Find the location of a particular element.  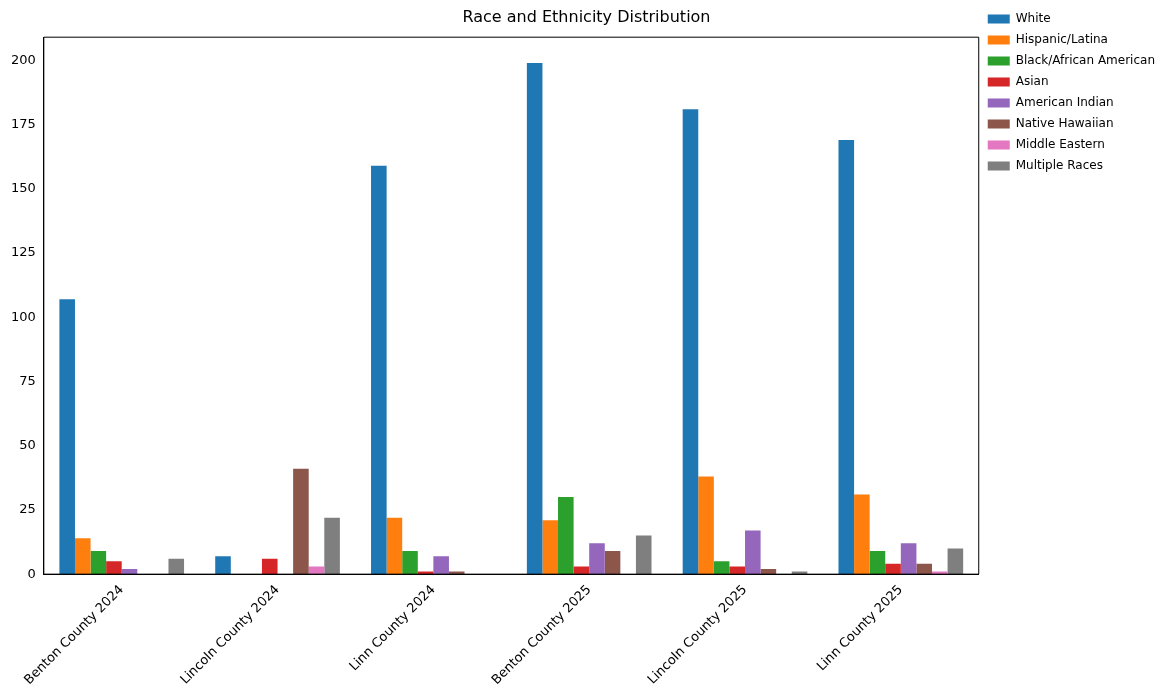

y-tick-label: 200 is located at coordinates (23, 59).